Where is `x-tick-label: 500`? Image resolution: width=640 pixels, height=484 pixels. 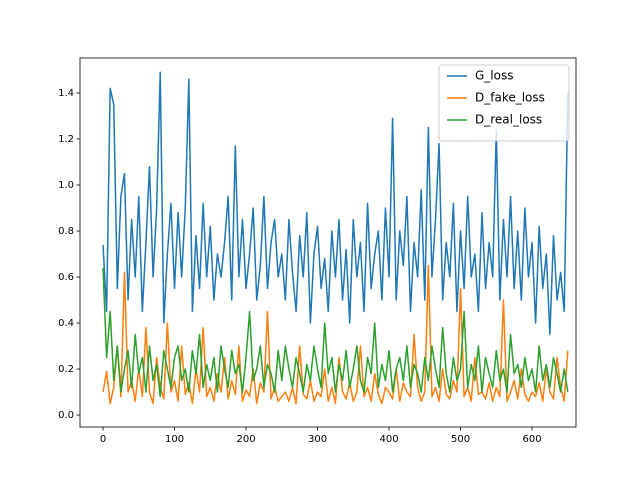 x-tick-label: 500 is located at coordinates (460, 439).